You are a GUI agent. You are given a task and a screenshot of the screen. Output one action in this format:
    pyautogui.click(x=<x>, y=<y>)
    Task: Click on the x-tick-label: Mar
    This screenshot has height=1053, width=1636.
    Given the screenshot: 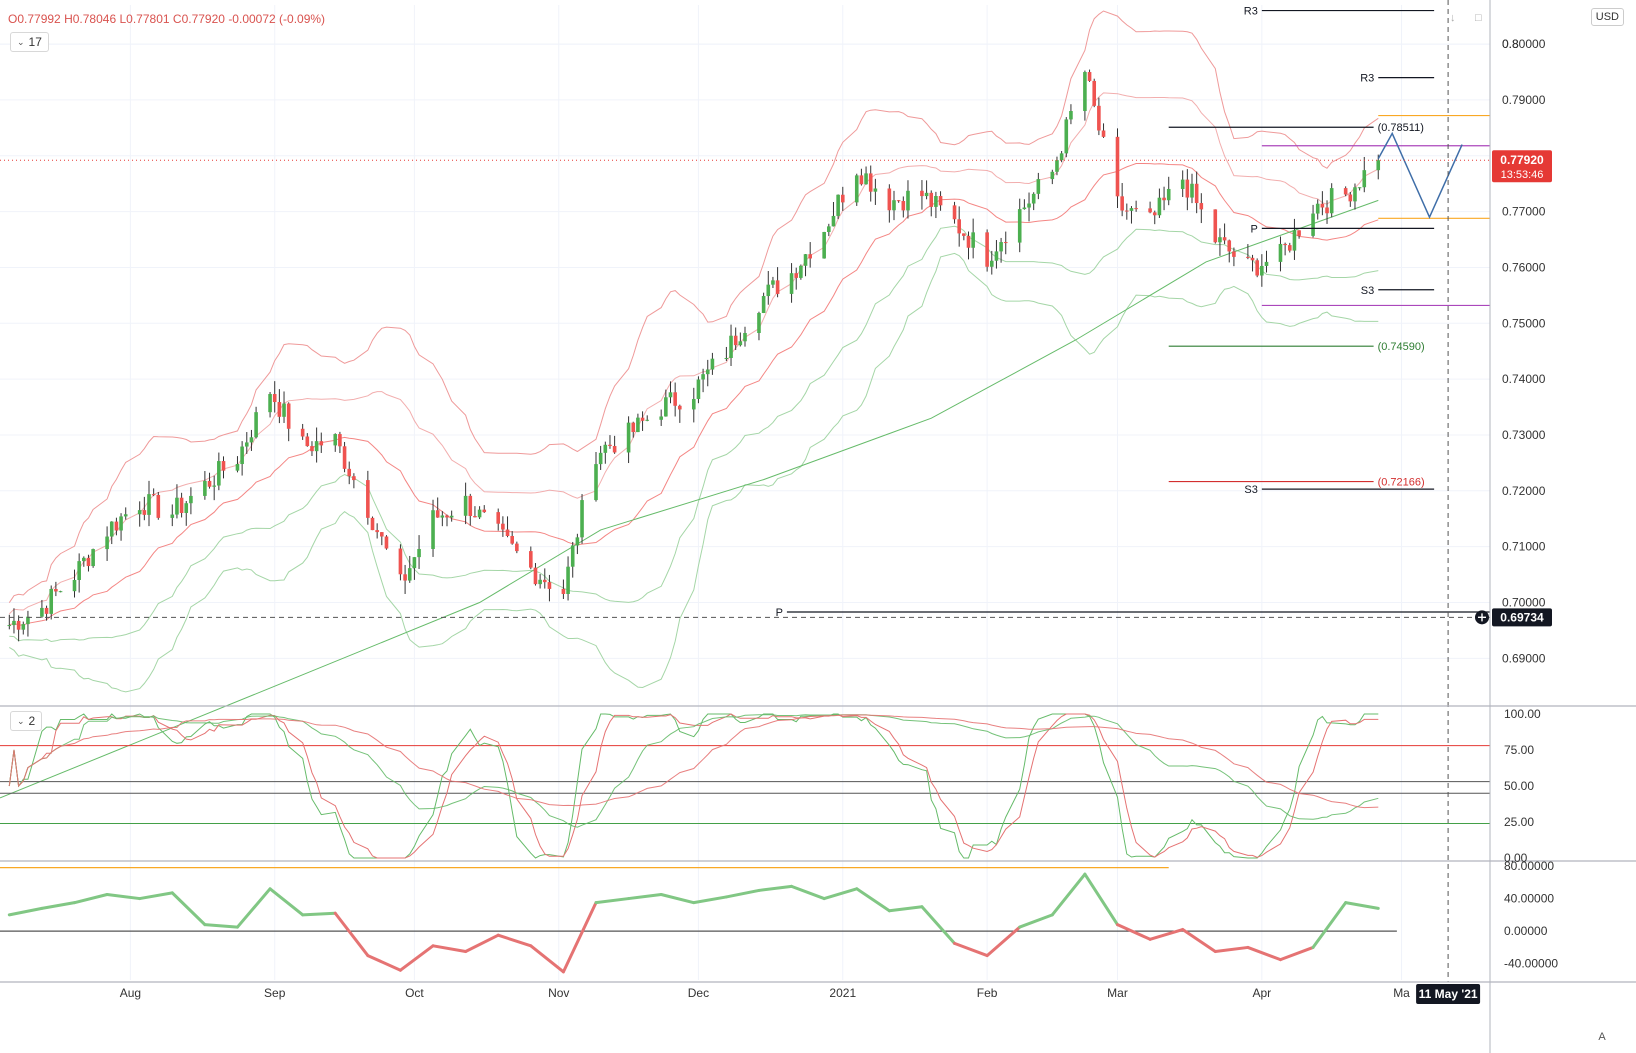 What is the action you would take?
    pyautogui.click(x=1117, y=993)
    